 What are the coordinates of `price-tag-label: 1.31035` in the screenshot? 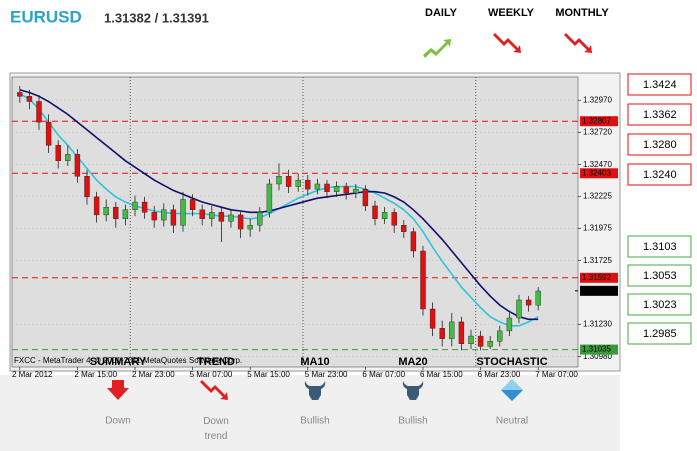 It's located at (596, 349).